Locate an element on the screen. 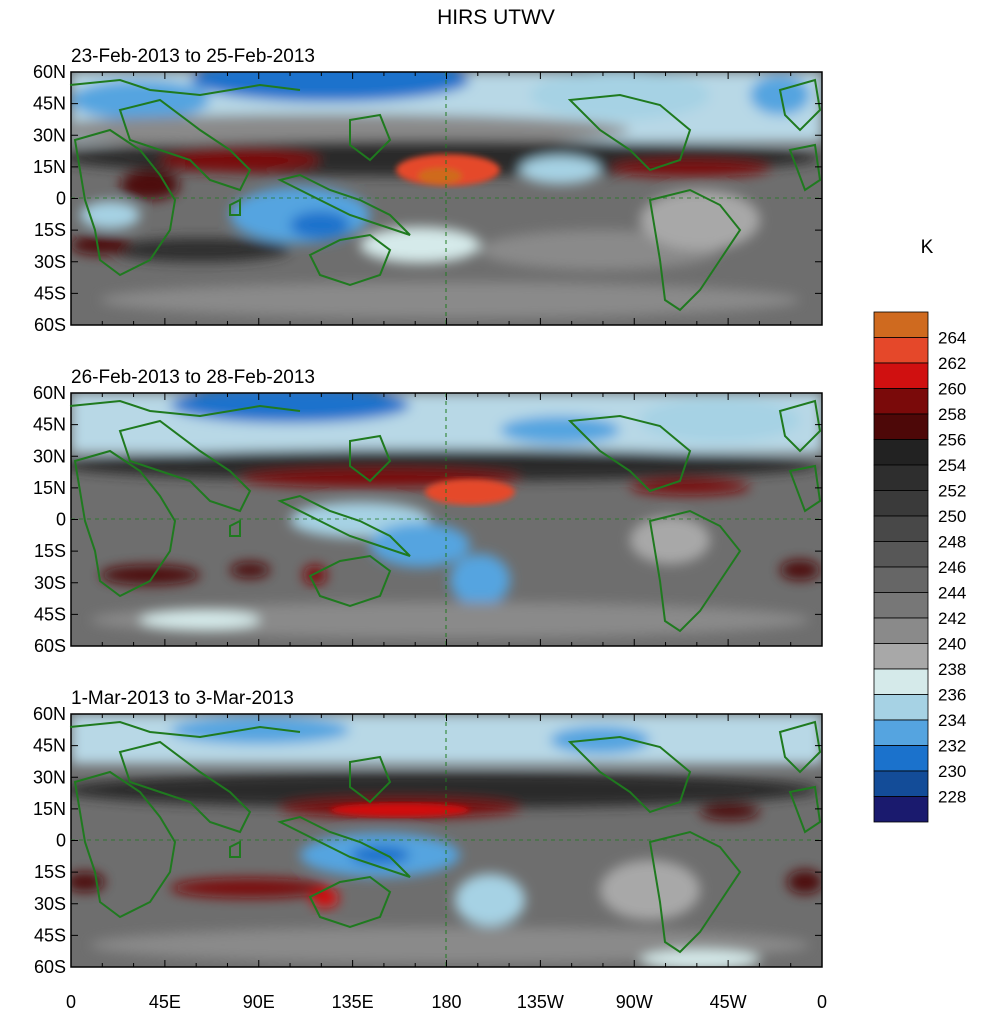 This screenshot has width=983, height=1014. lon-label: 45W is located at coordinates (728, 1002).